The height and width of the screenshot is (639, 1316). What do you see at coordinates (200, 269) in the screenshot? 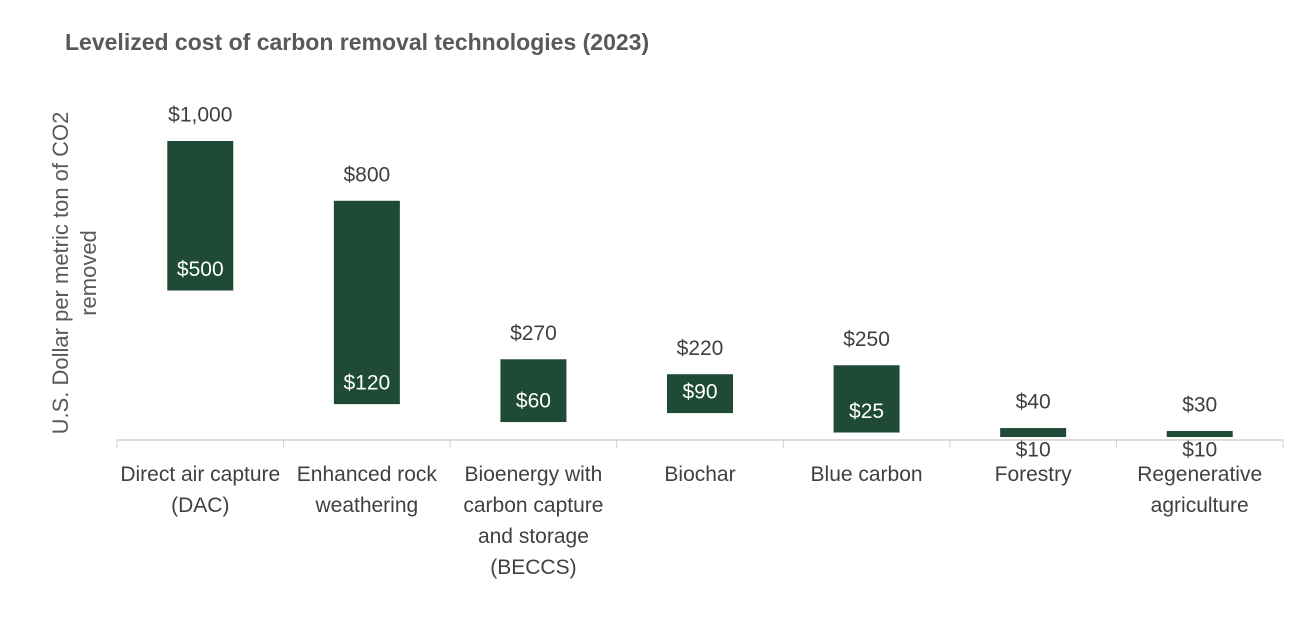
I see `value-label: $500` at bounding box center [200, 269].